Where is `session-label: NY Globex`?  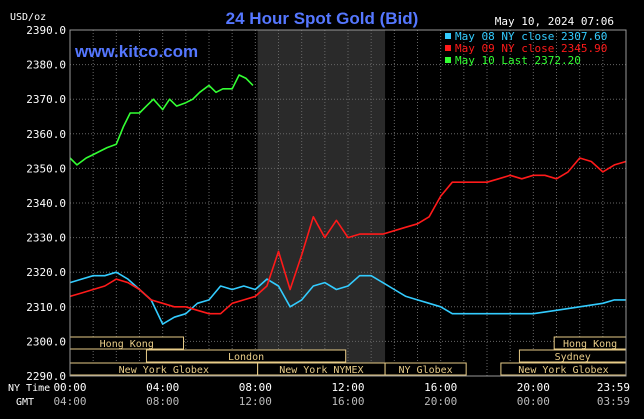
session-label: NY Globex is located at coordinates (426, 370).